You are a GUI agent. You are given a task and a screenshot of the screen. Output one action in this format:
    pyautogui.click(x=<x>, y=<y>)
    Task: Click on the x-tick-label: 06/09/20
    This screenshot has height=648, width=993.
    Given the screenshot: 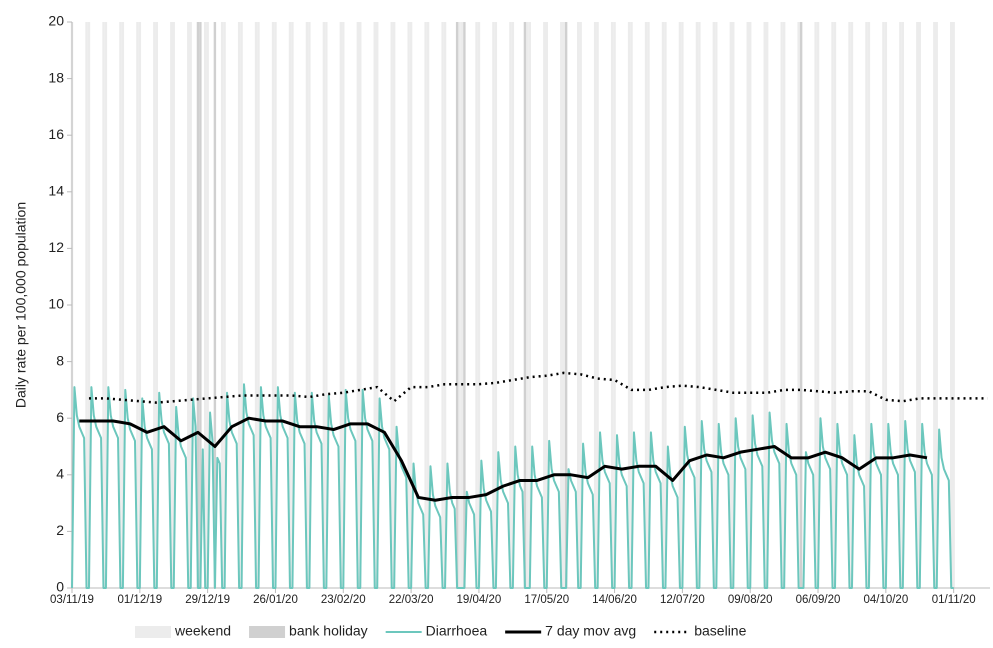 What is the action you would take?
    pyautogui.click(x=818, y=600)
    